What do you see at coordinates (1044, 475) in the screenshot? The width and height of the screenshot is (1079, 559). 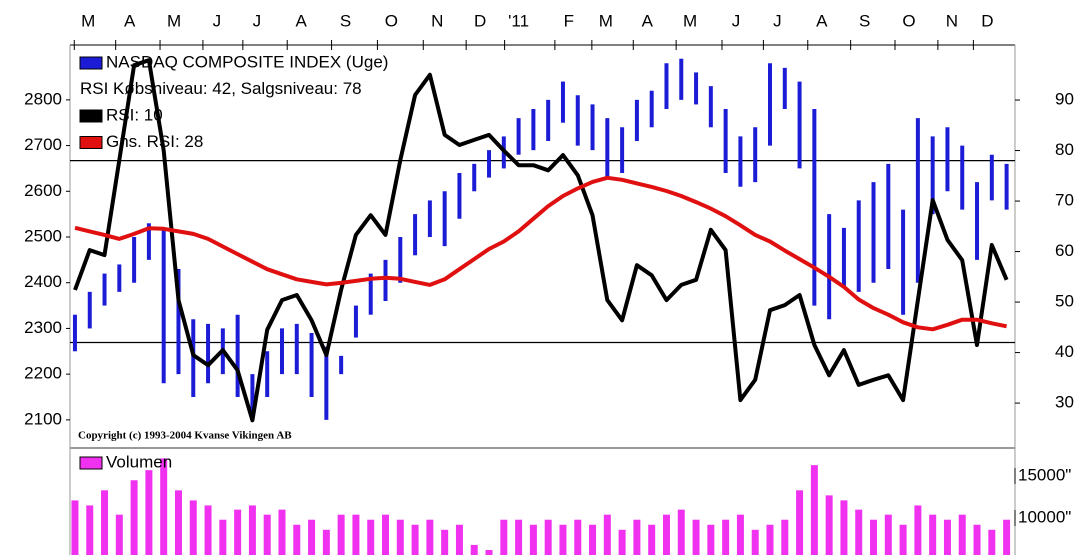 I see `y-tick-label: 15000"` at bounding box center [1044, 475].